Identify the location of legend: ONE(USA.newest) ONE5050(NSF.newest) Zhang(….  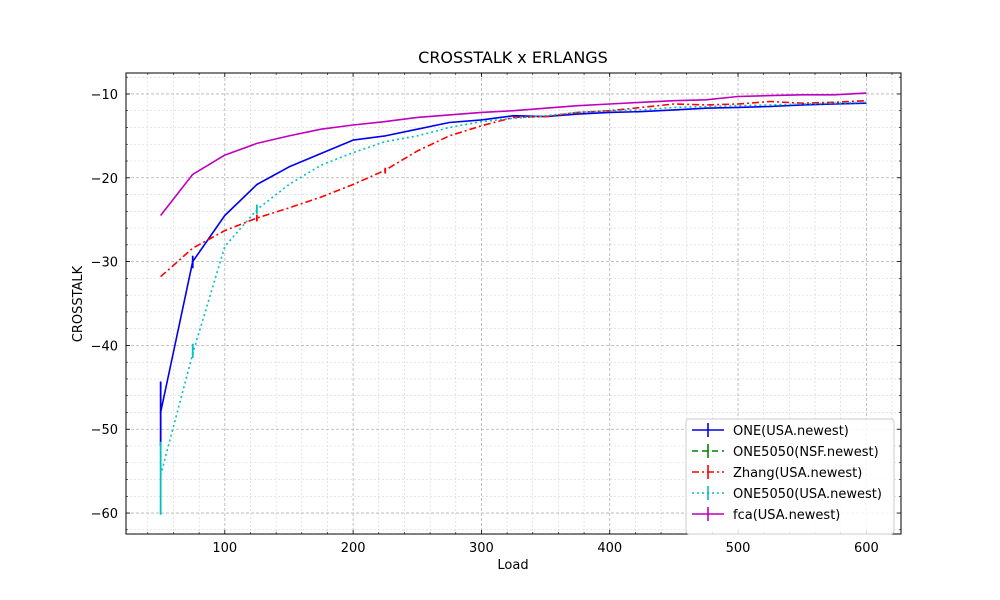
(790, 476).